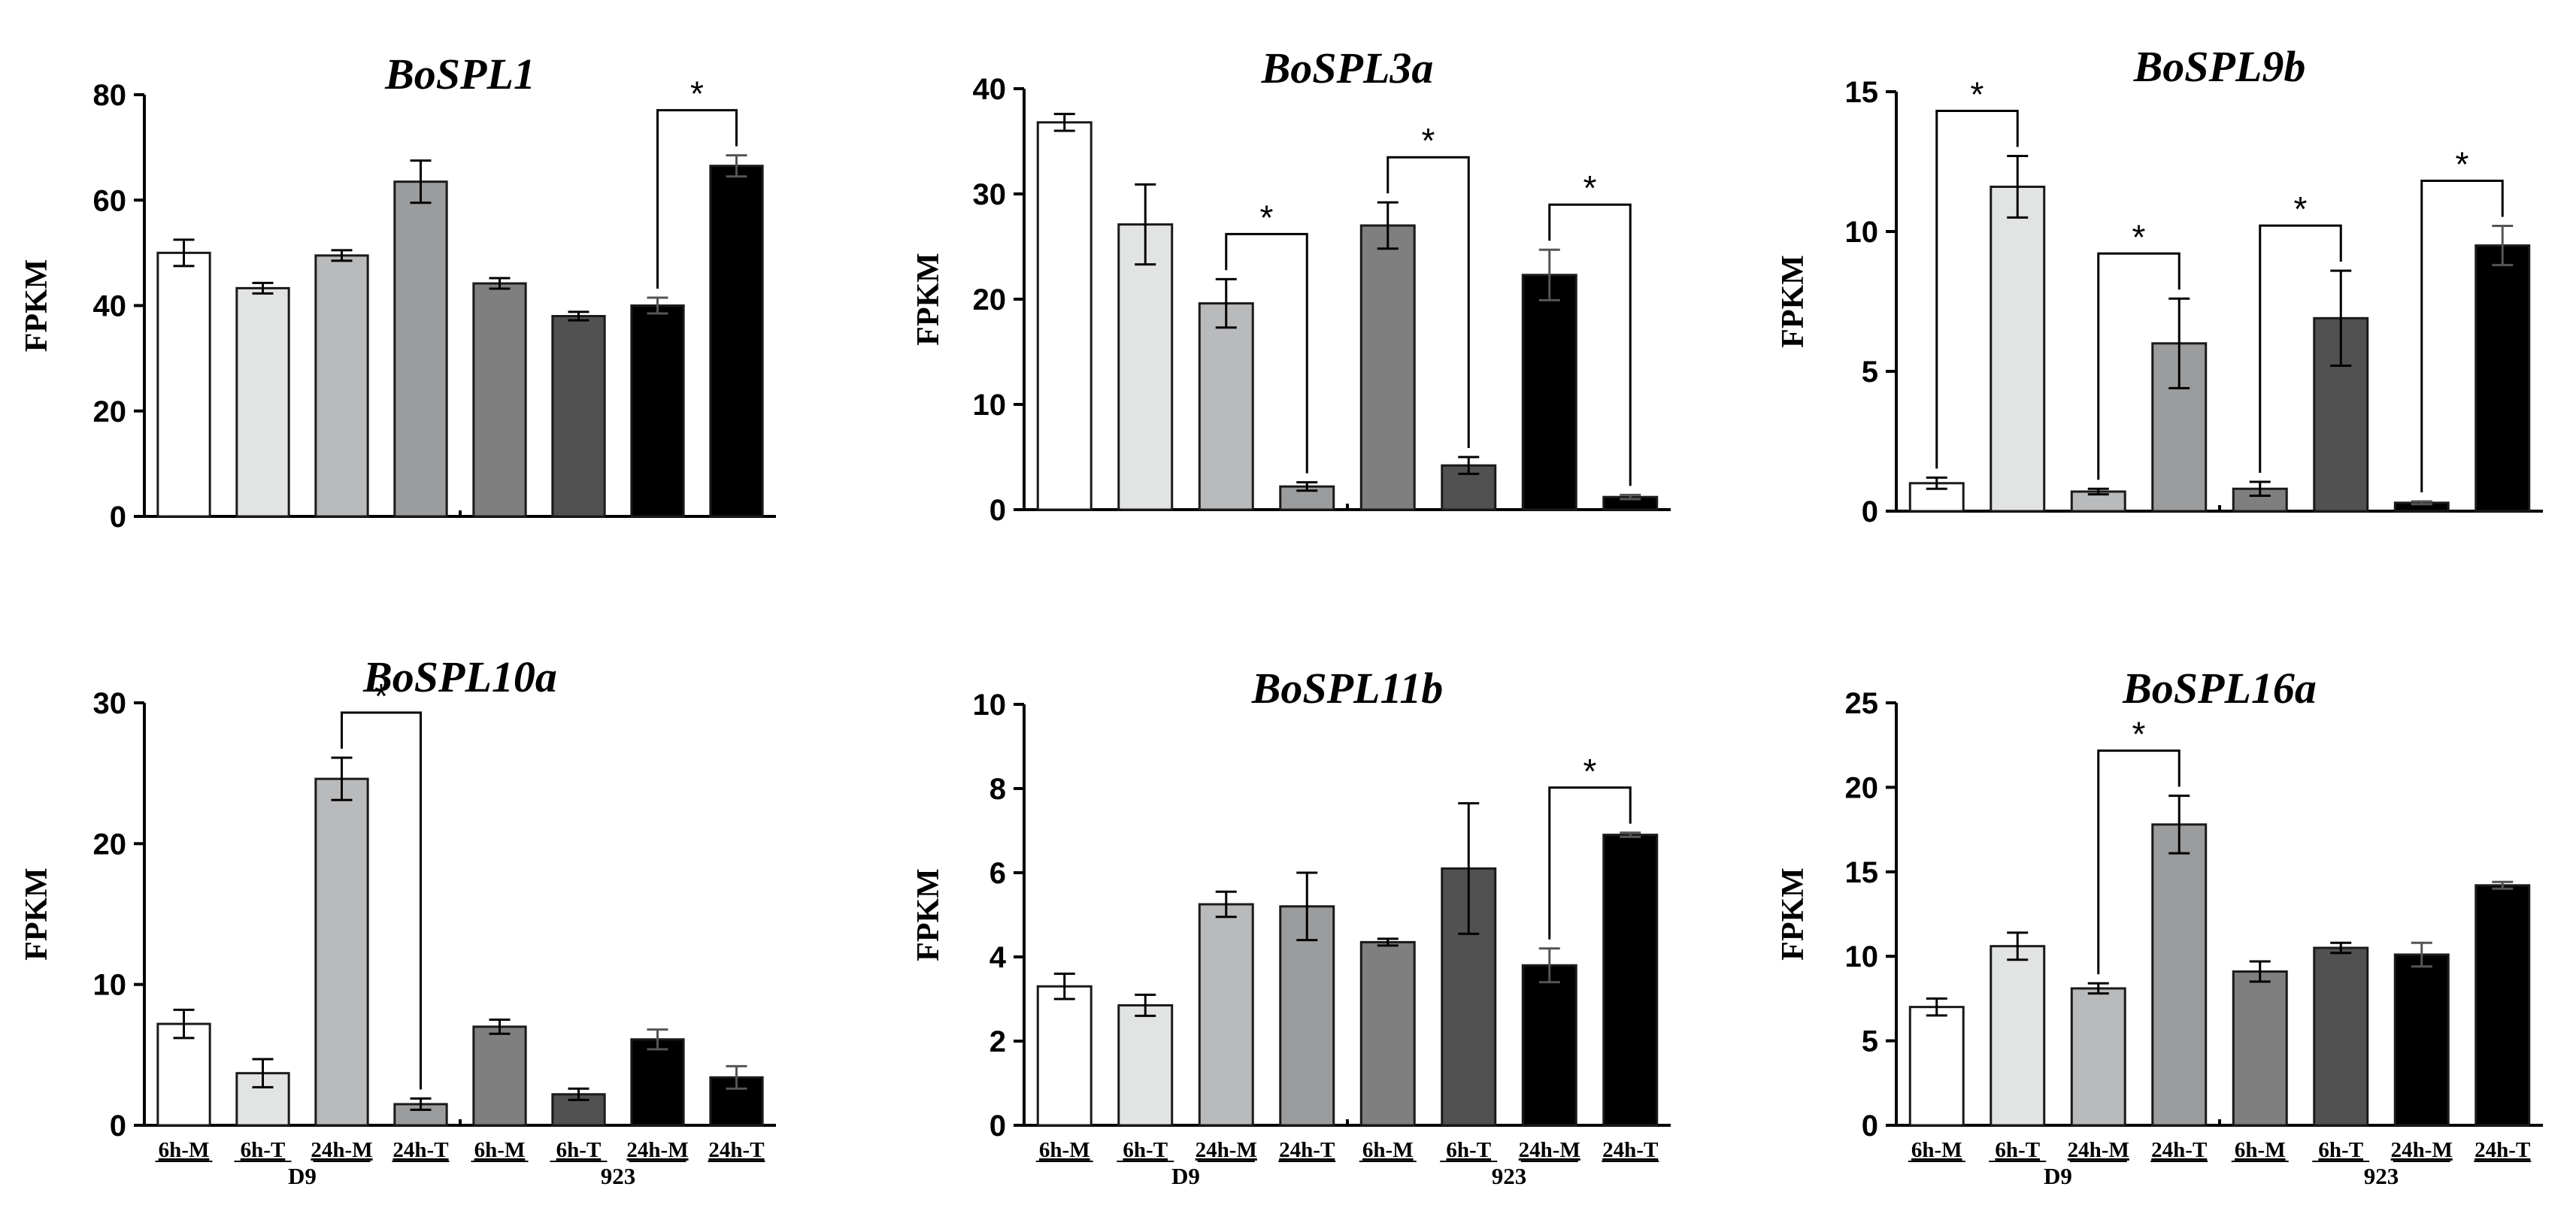  Describe the element at coordinates (1347, 688) in the screenshot. I see `chart-title: BoSPL11b` at that location.